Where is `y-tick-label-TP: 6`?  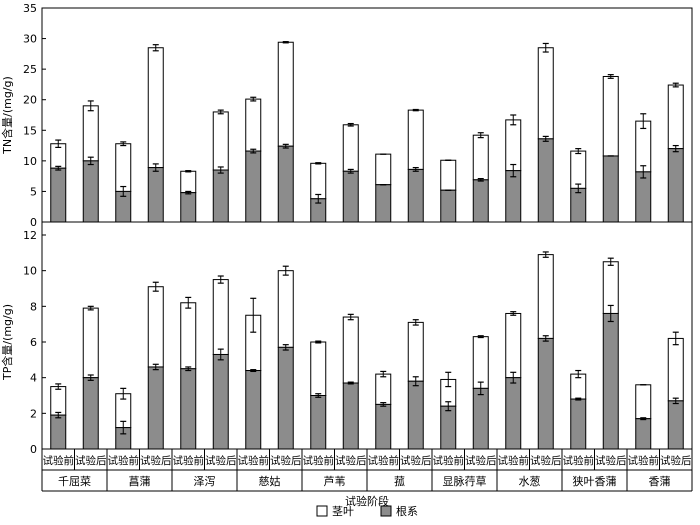 y-tick-label-TP: 6 is located at coordinates (33, 342).